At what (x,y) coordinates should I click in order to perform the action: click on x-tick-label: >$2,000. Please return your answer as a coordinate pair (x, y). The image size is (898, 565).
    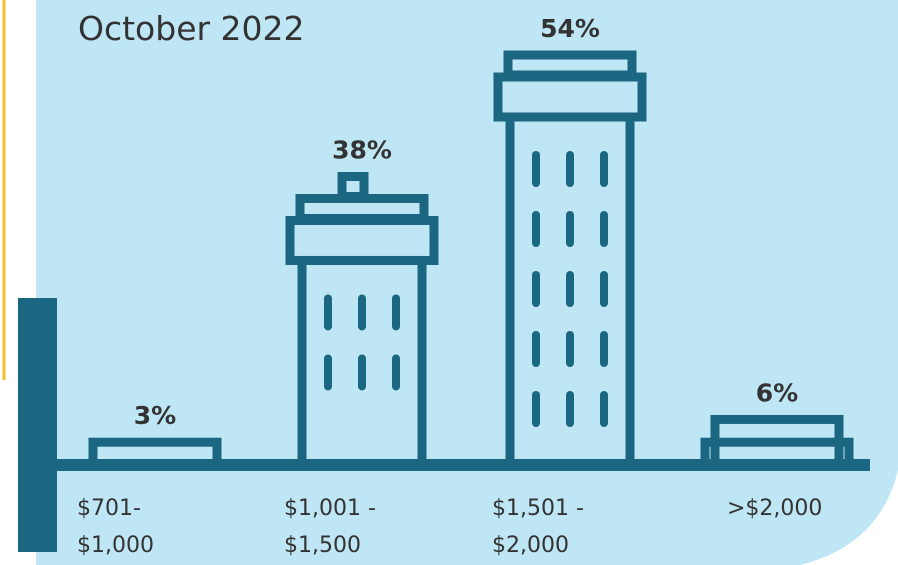
    Looking at the image, I should click on (775, 508).